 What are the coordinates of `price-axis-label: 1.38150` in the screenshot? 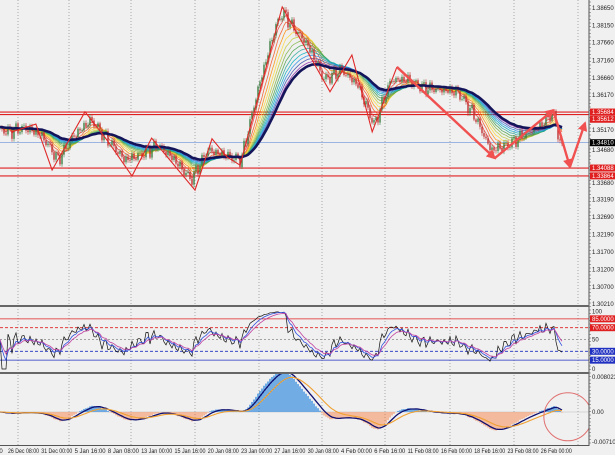 It's located at (603, 27).